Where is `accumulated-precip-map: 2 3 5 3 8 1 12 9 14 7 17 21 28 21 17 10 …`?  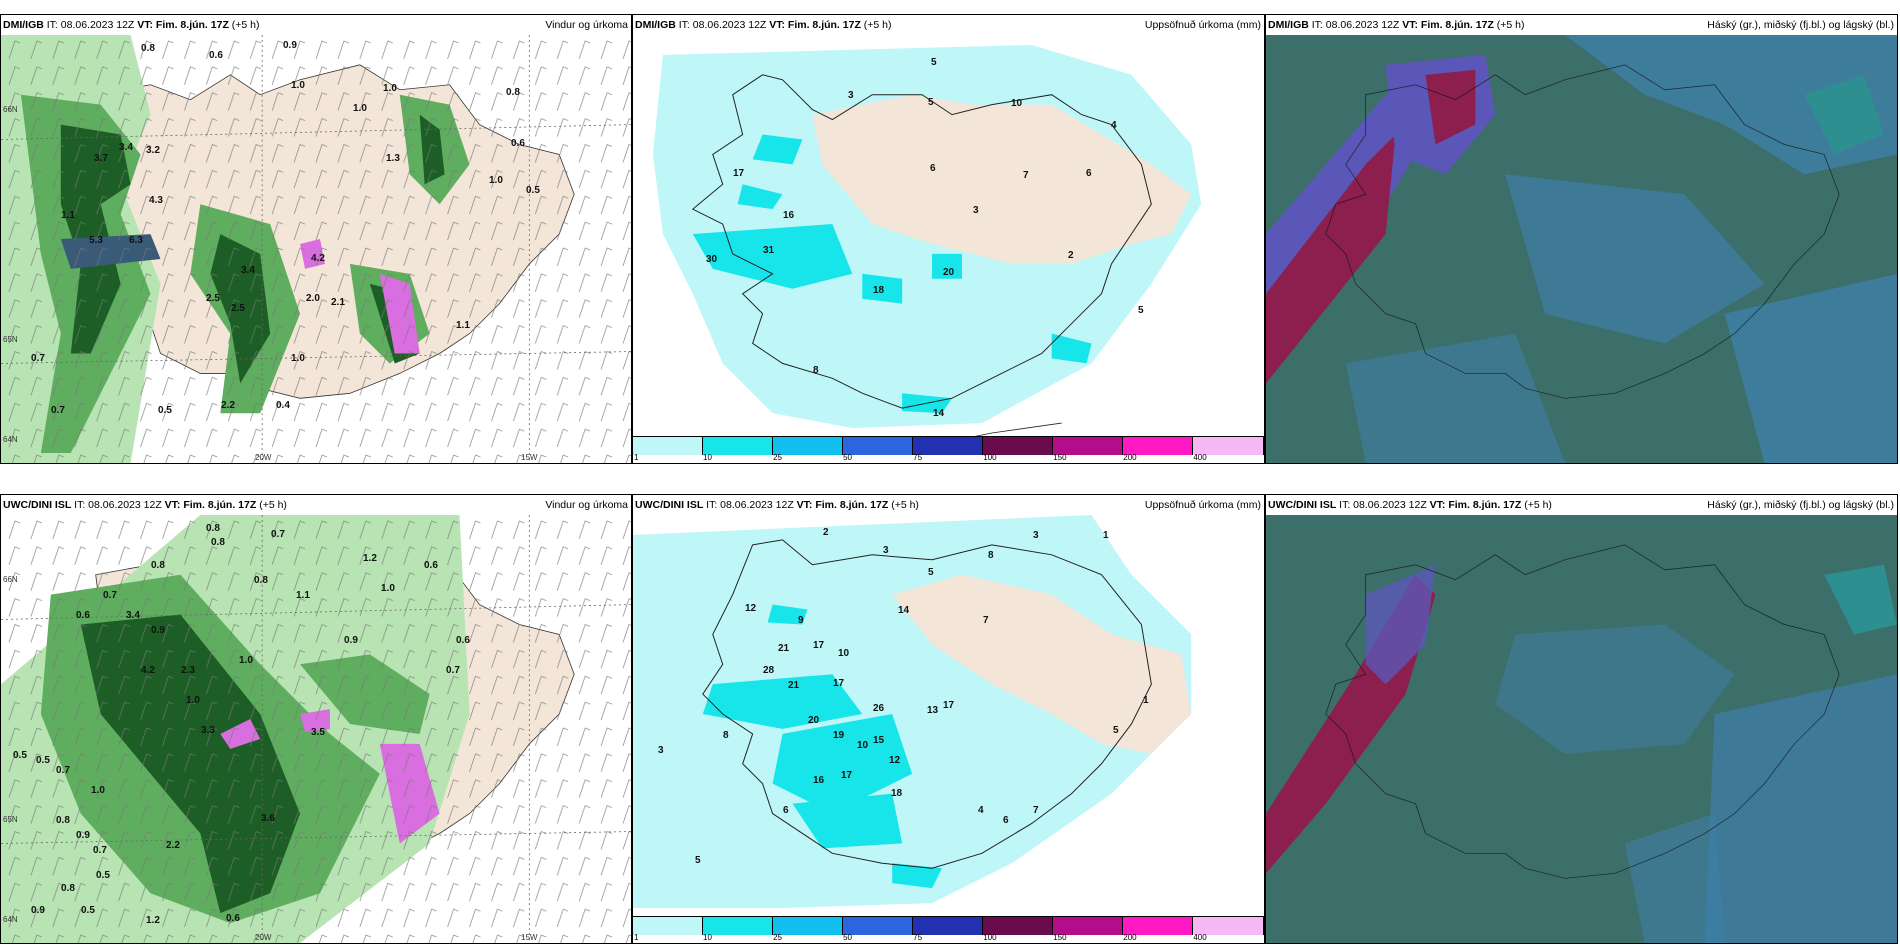 accumulated-precip-map: 2 3 5 3 8 1 12 9 14 7 17 21 28 21 17 10 … is located at coordinates (948, 716).